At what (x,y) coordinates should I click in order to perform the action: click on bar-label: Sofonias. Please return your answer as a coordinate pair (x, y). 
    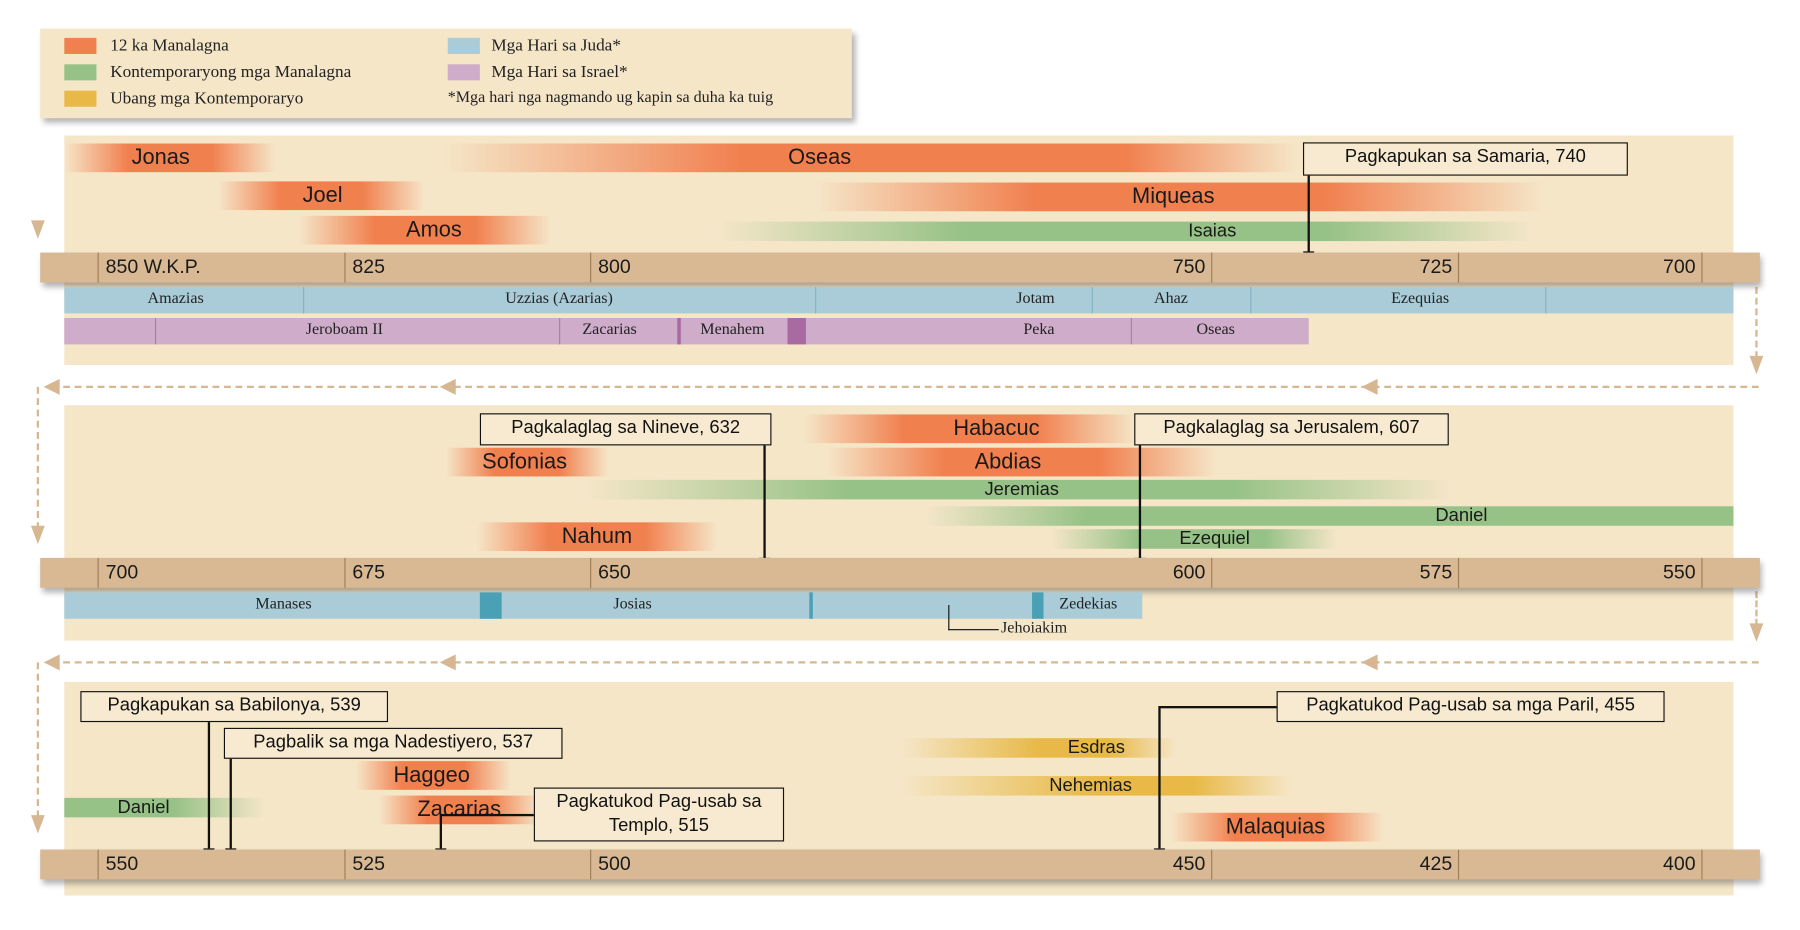
    Looking at the image, I should click on (525, 461).